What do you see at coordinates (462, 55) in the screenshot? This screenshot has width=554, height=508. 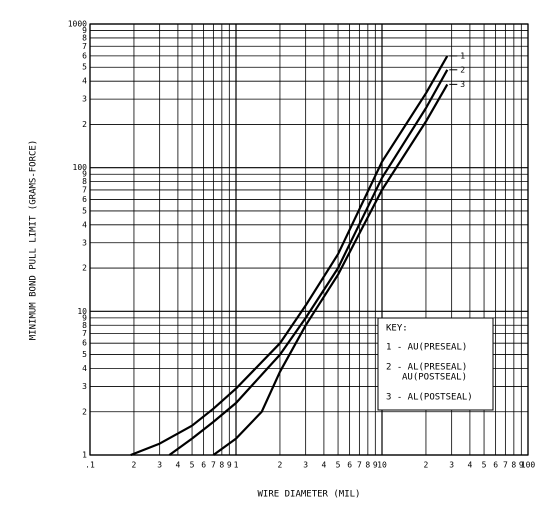 I see `curve-label: 1` at bounding box center [462, 55].